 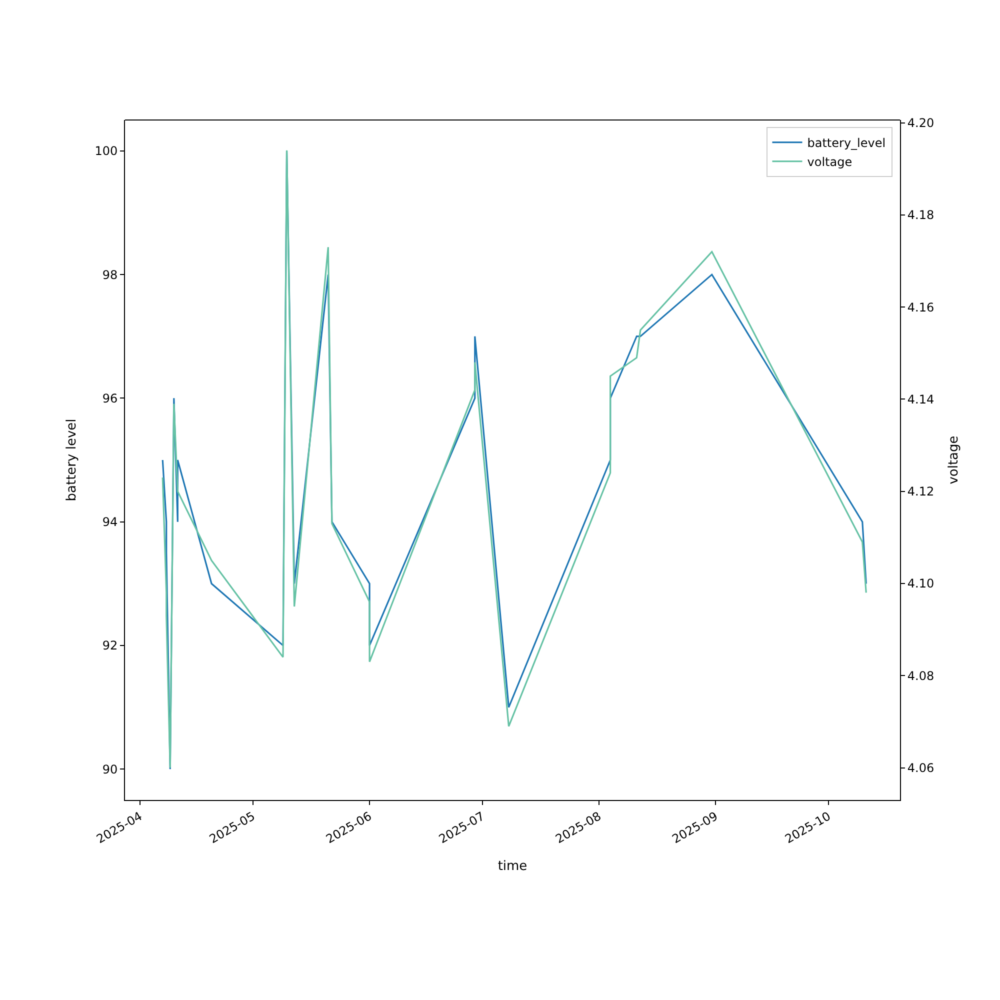 What do you see at coordinates (920, 307) in the screenshot?
I see `y2-tick-label: 4.16` at bounding box center [920, 307].